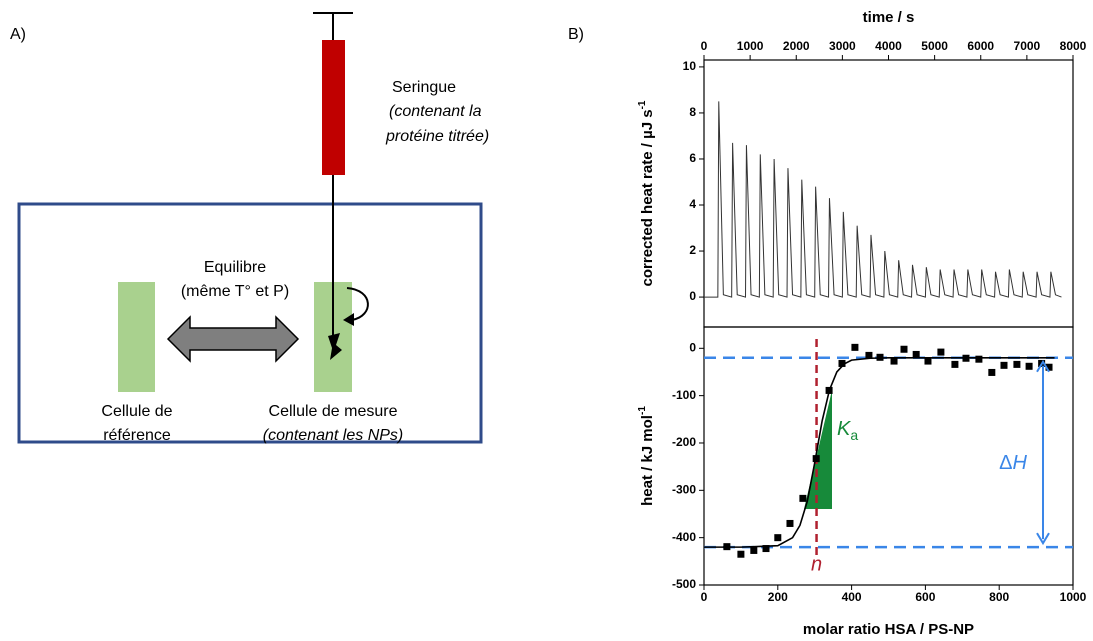  I want to click on ka-label: Ka, so click(847, 430).